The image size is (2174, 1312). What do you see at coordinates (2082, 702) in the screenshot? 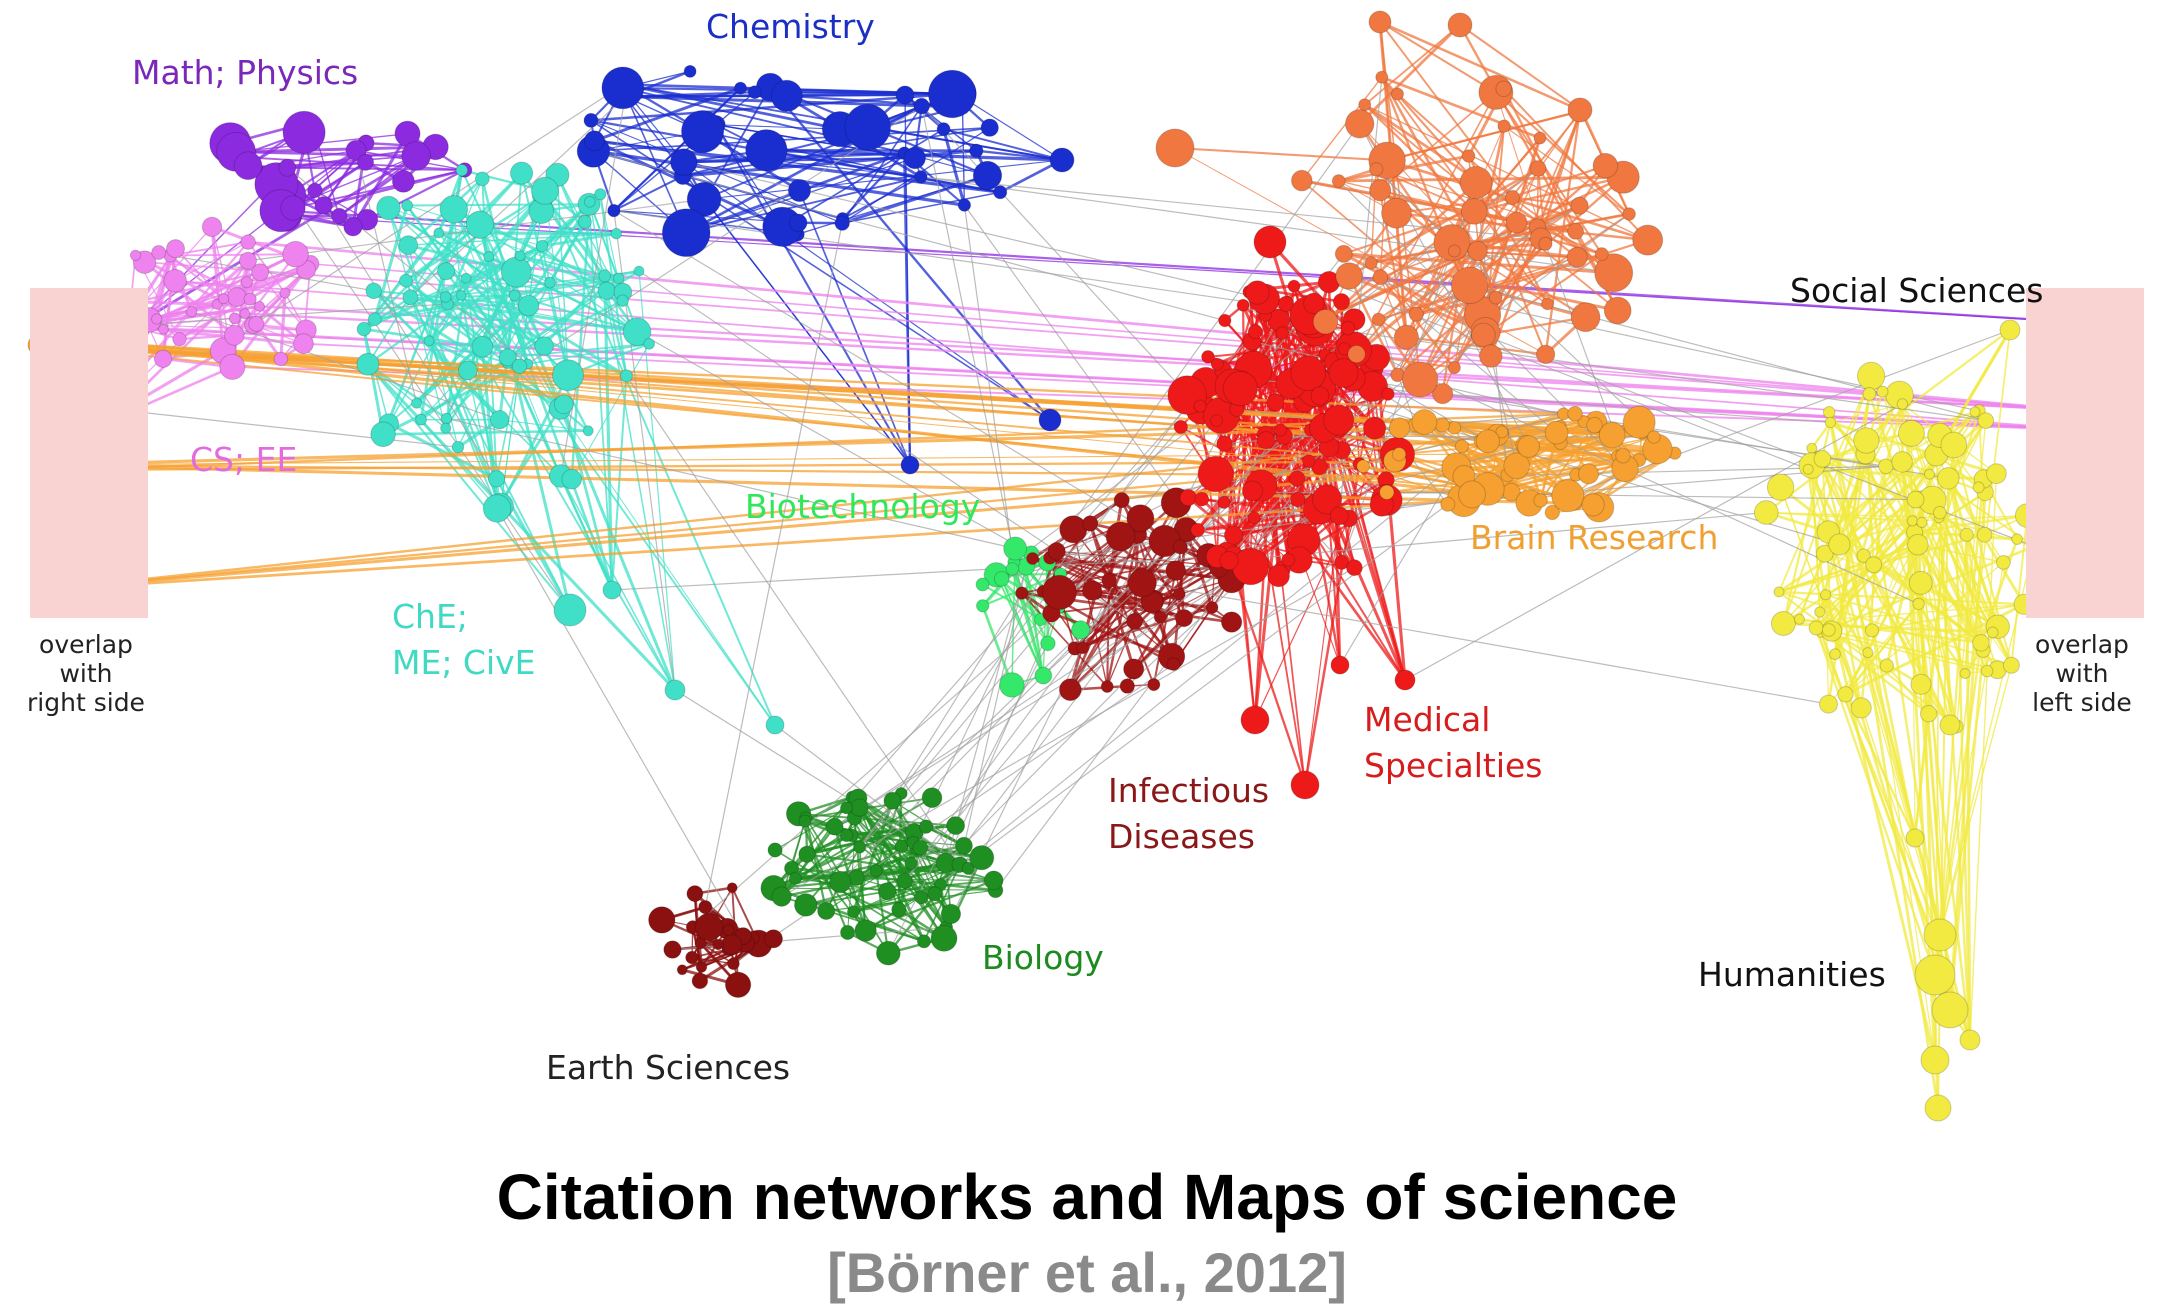
I see `right-overlap-line-3: left side` at bounding box center [2082, 702].